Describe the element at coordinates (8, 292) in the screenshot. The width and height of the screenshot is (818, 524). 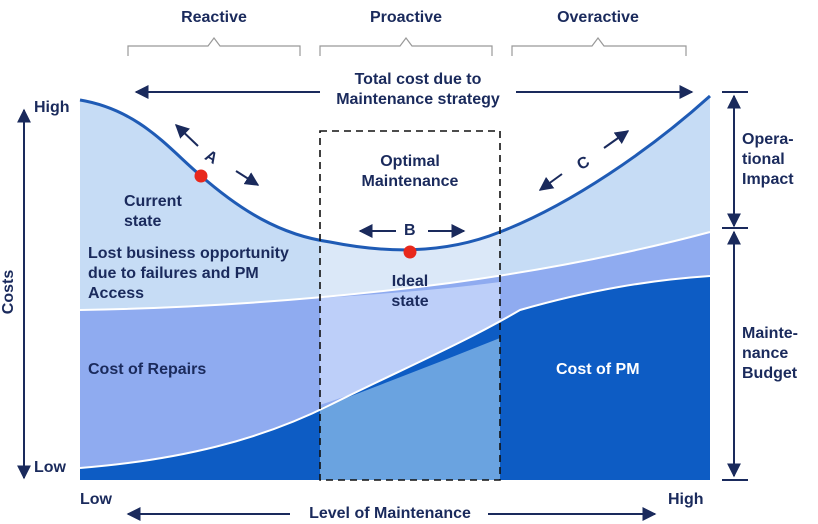
I see `y-axis-label: Costs` at that location.